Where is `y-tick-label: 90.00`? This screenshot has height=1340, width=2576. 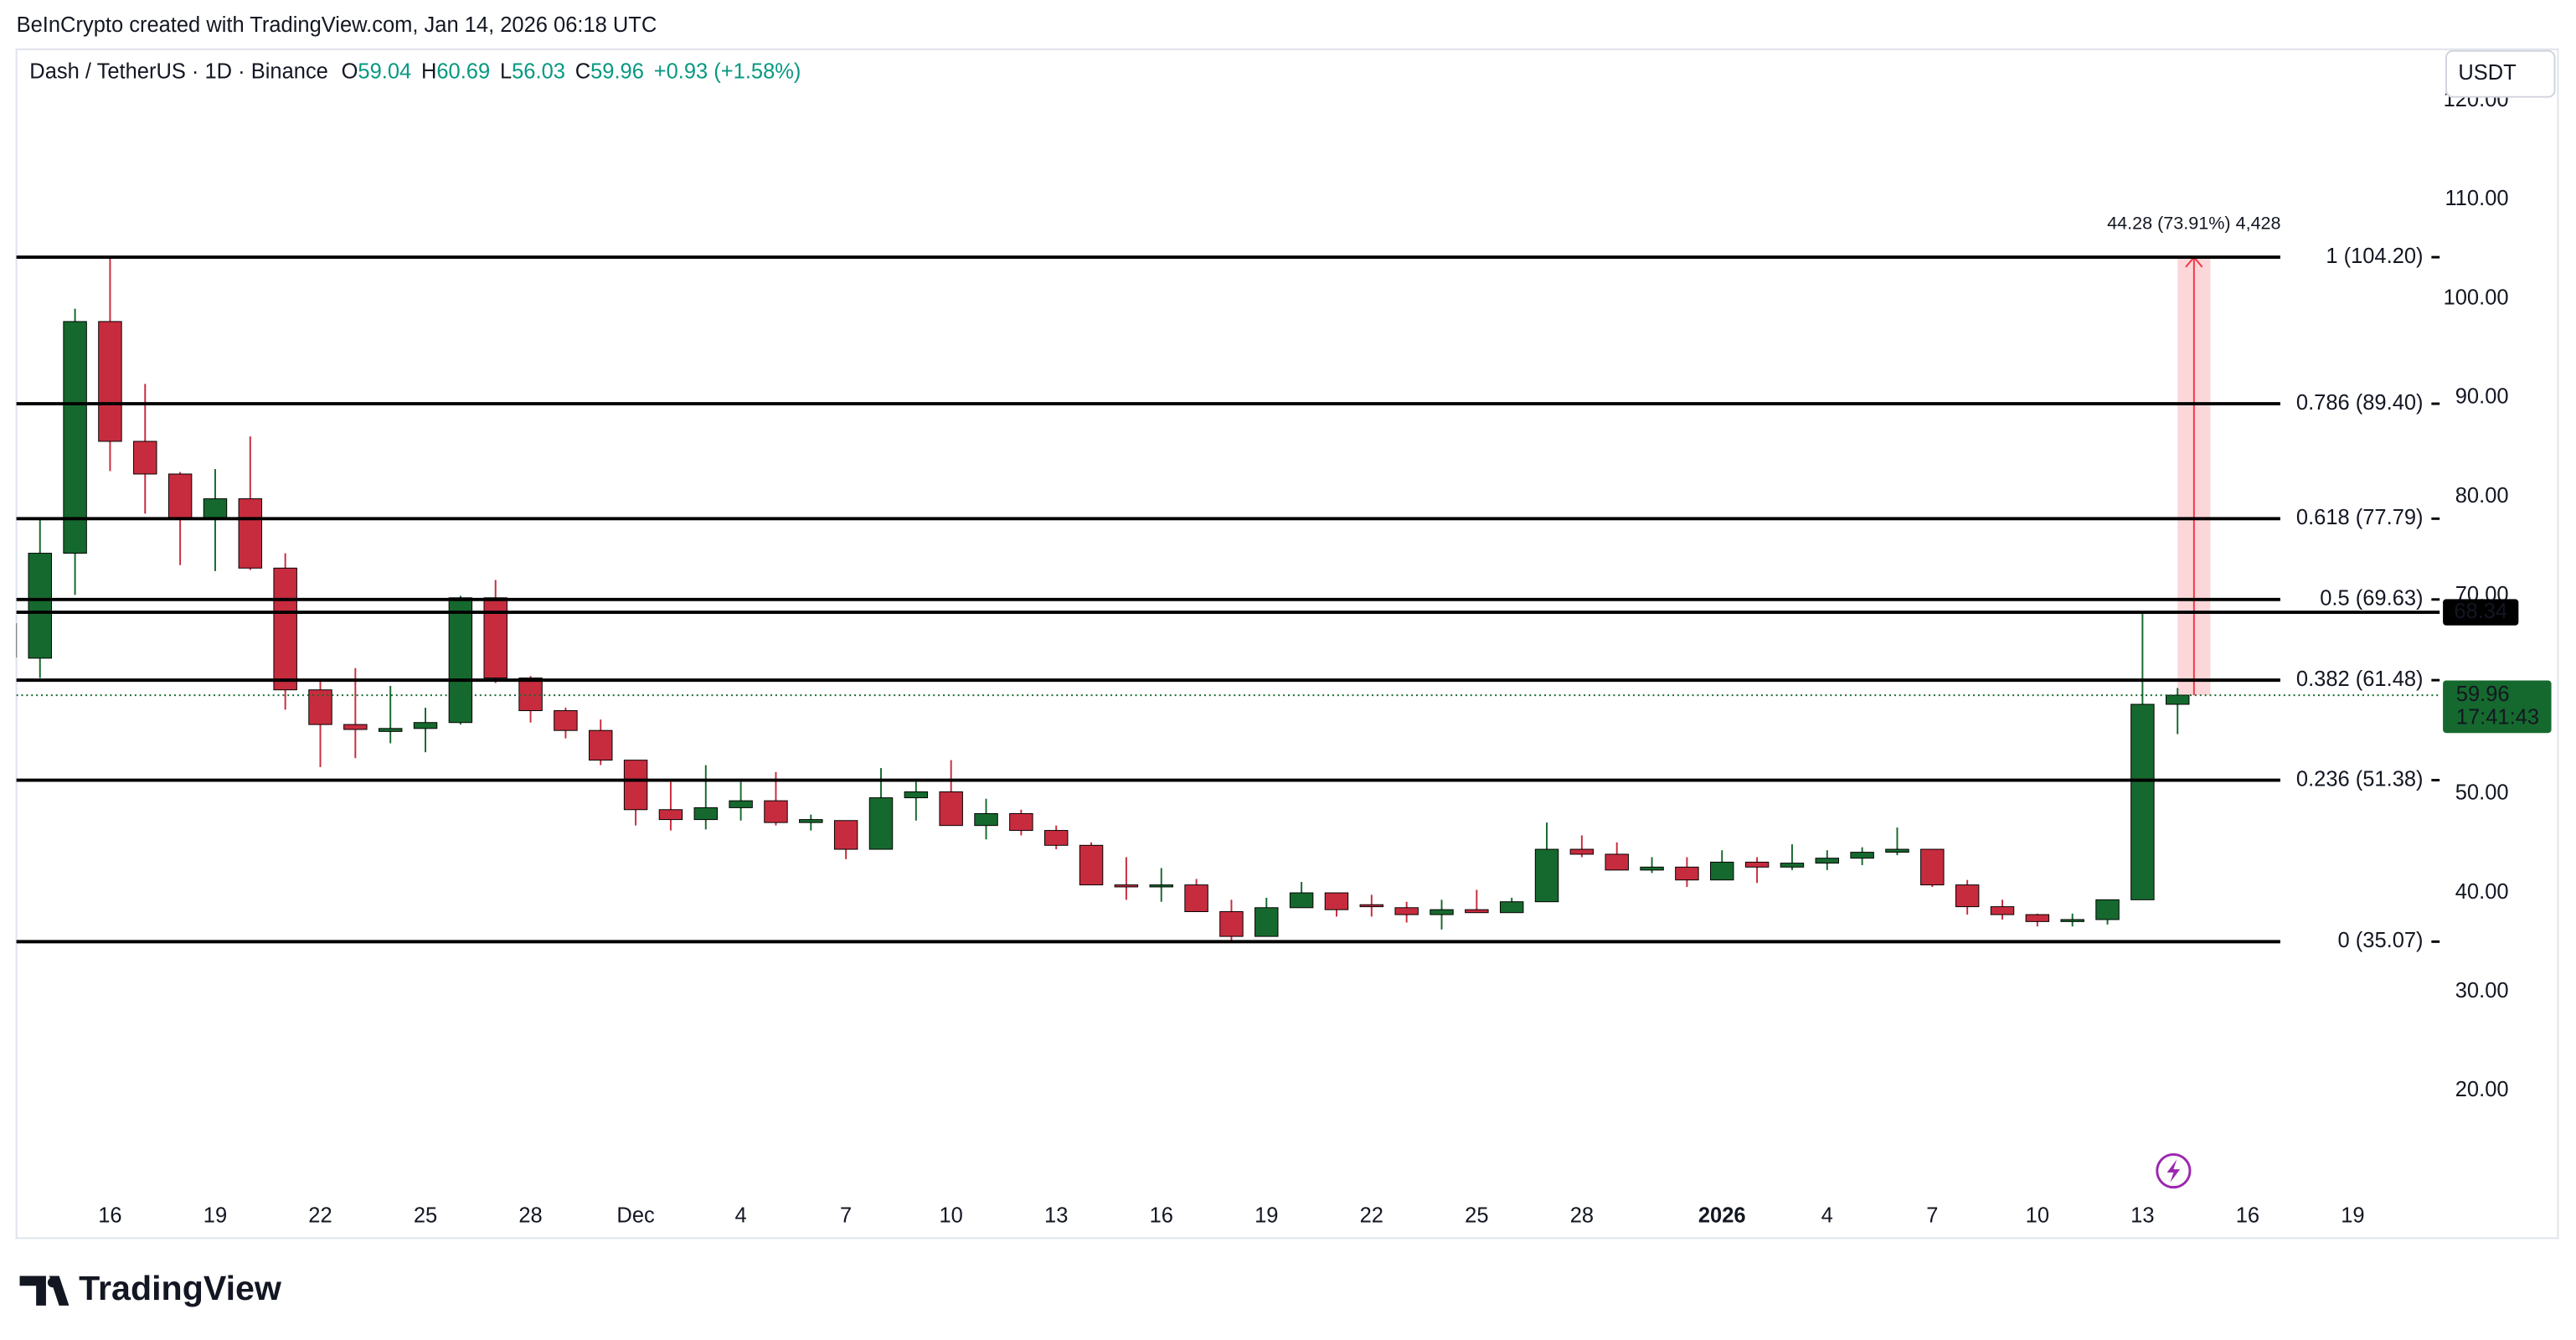
y-tick-label: 90.00 is located at coordinates (2482, 397).